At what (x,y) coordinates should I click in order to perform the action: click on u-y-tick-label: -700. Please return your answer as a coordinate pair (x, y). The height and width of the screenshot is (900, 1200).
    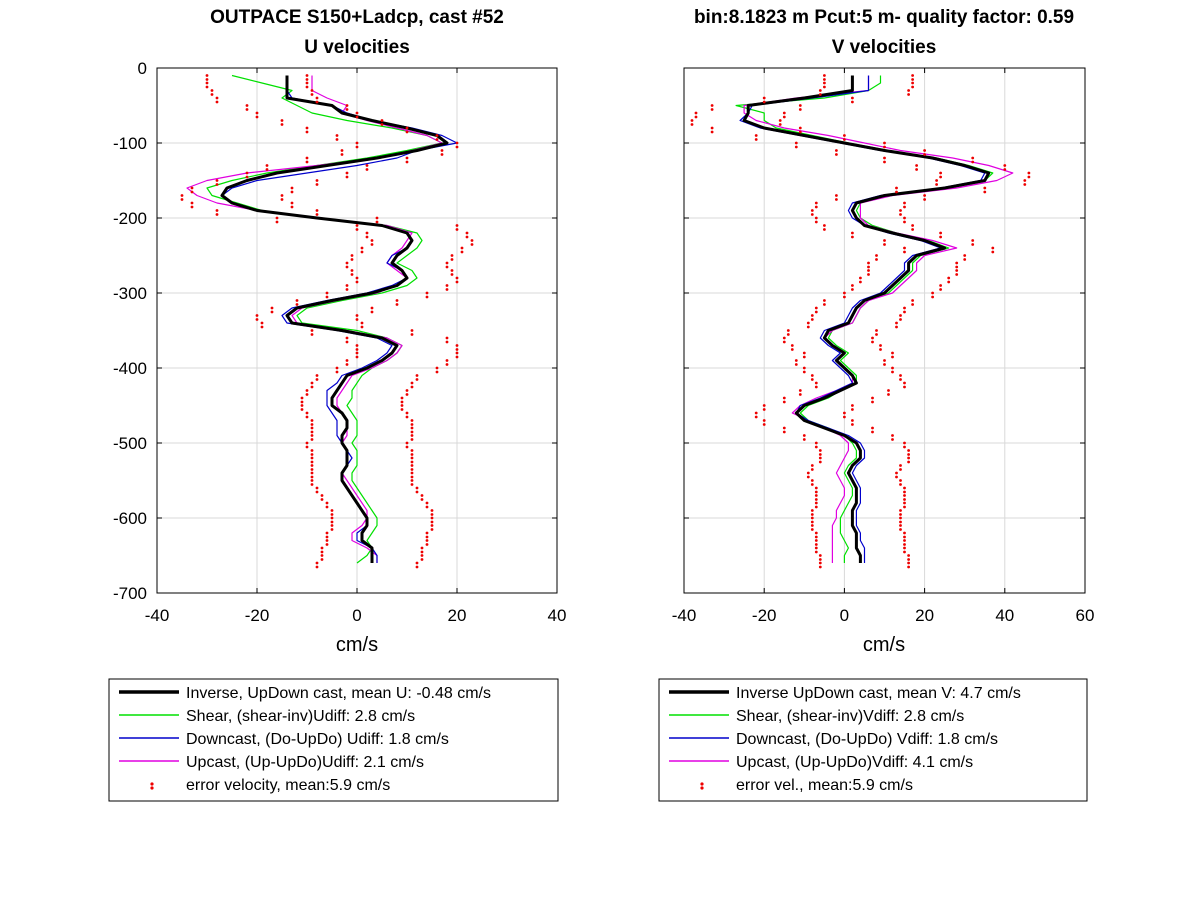
    Looking at the image, I should click on (130, 593).